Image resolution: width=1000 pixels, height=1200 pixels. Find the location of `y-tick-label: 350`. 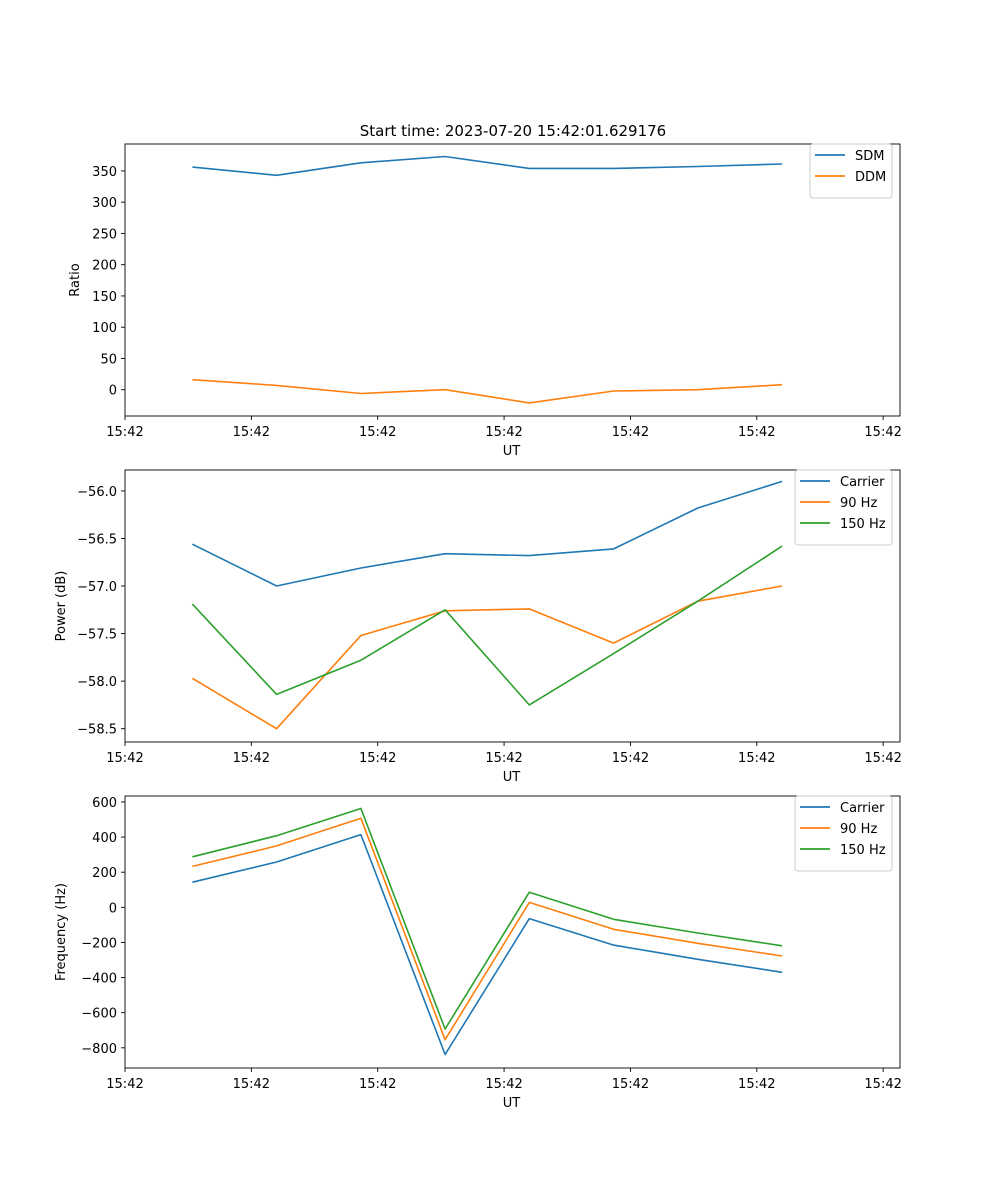

y-tick-label: 350 is located at coordinates (104, 172).